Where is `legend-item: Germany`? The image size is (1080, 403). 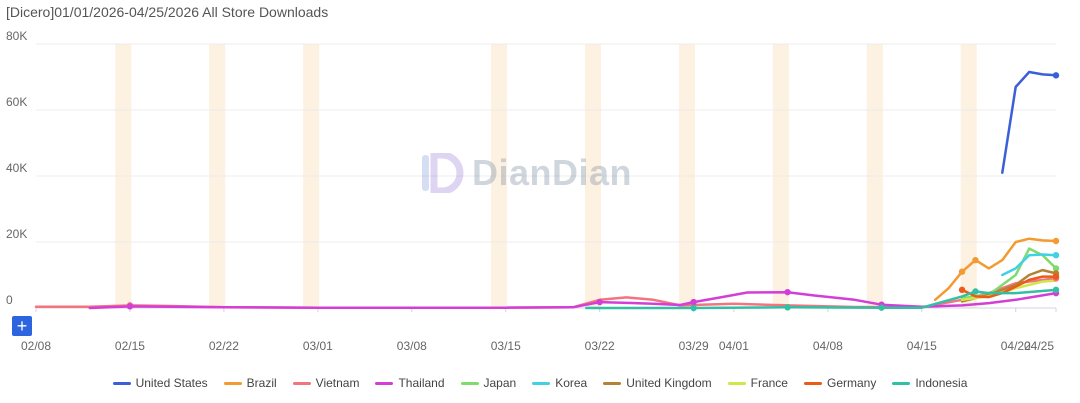 legend-item: Germany is located at coordinates (840, 383).